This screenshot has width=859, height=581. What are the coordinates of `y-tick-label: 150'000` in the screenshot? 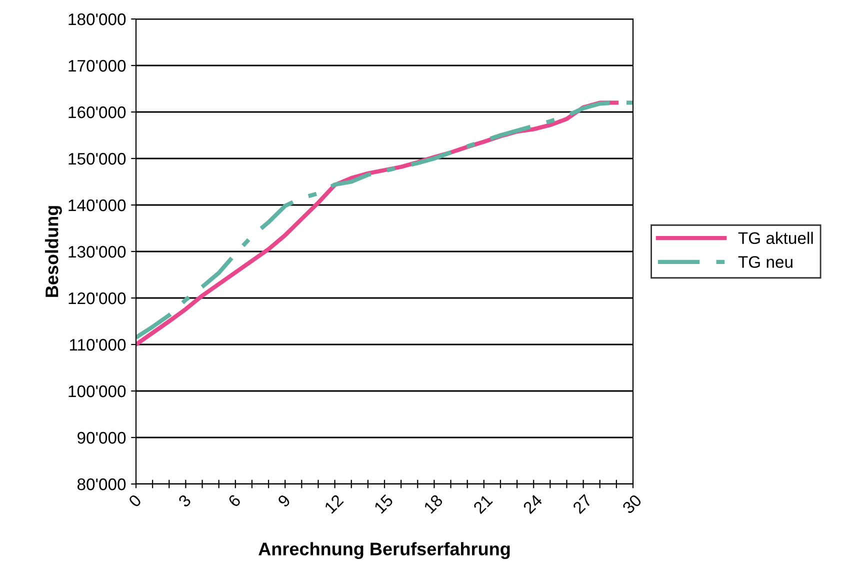 It's located at (97, 158).